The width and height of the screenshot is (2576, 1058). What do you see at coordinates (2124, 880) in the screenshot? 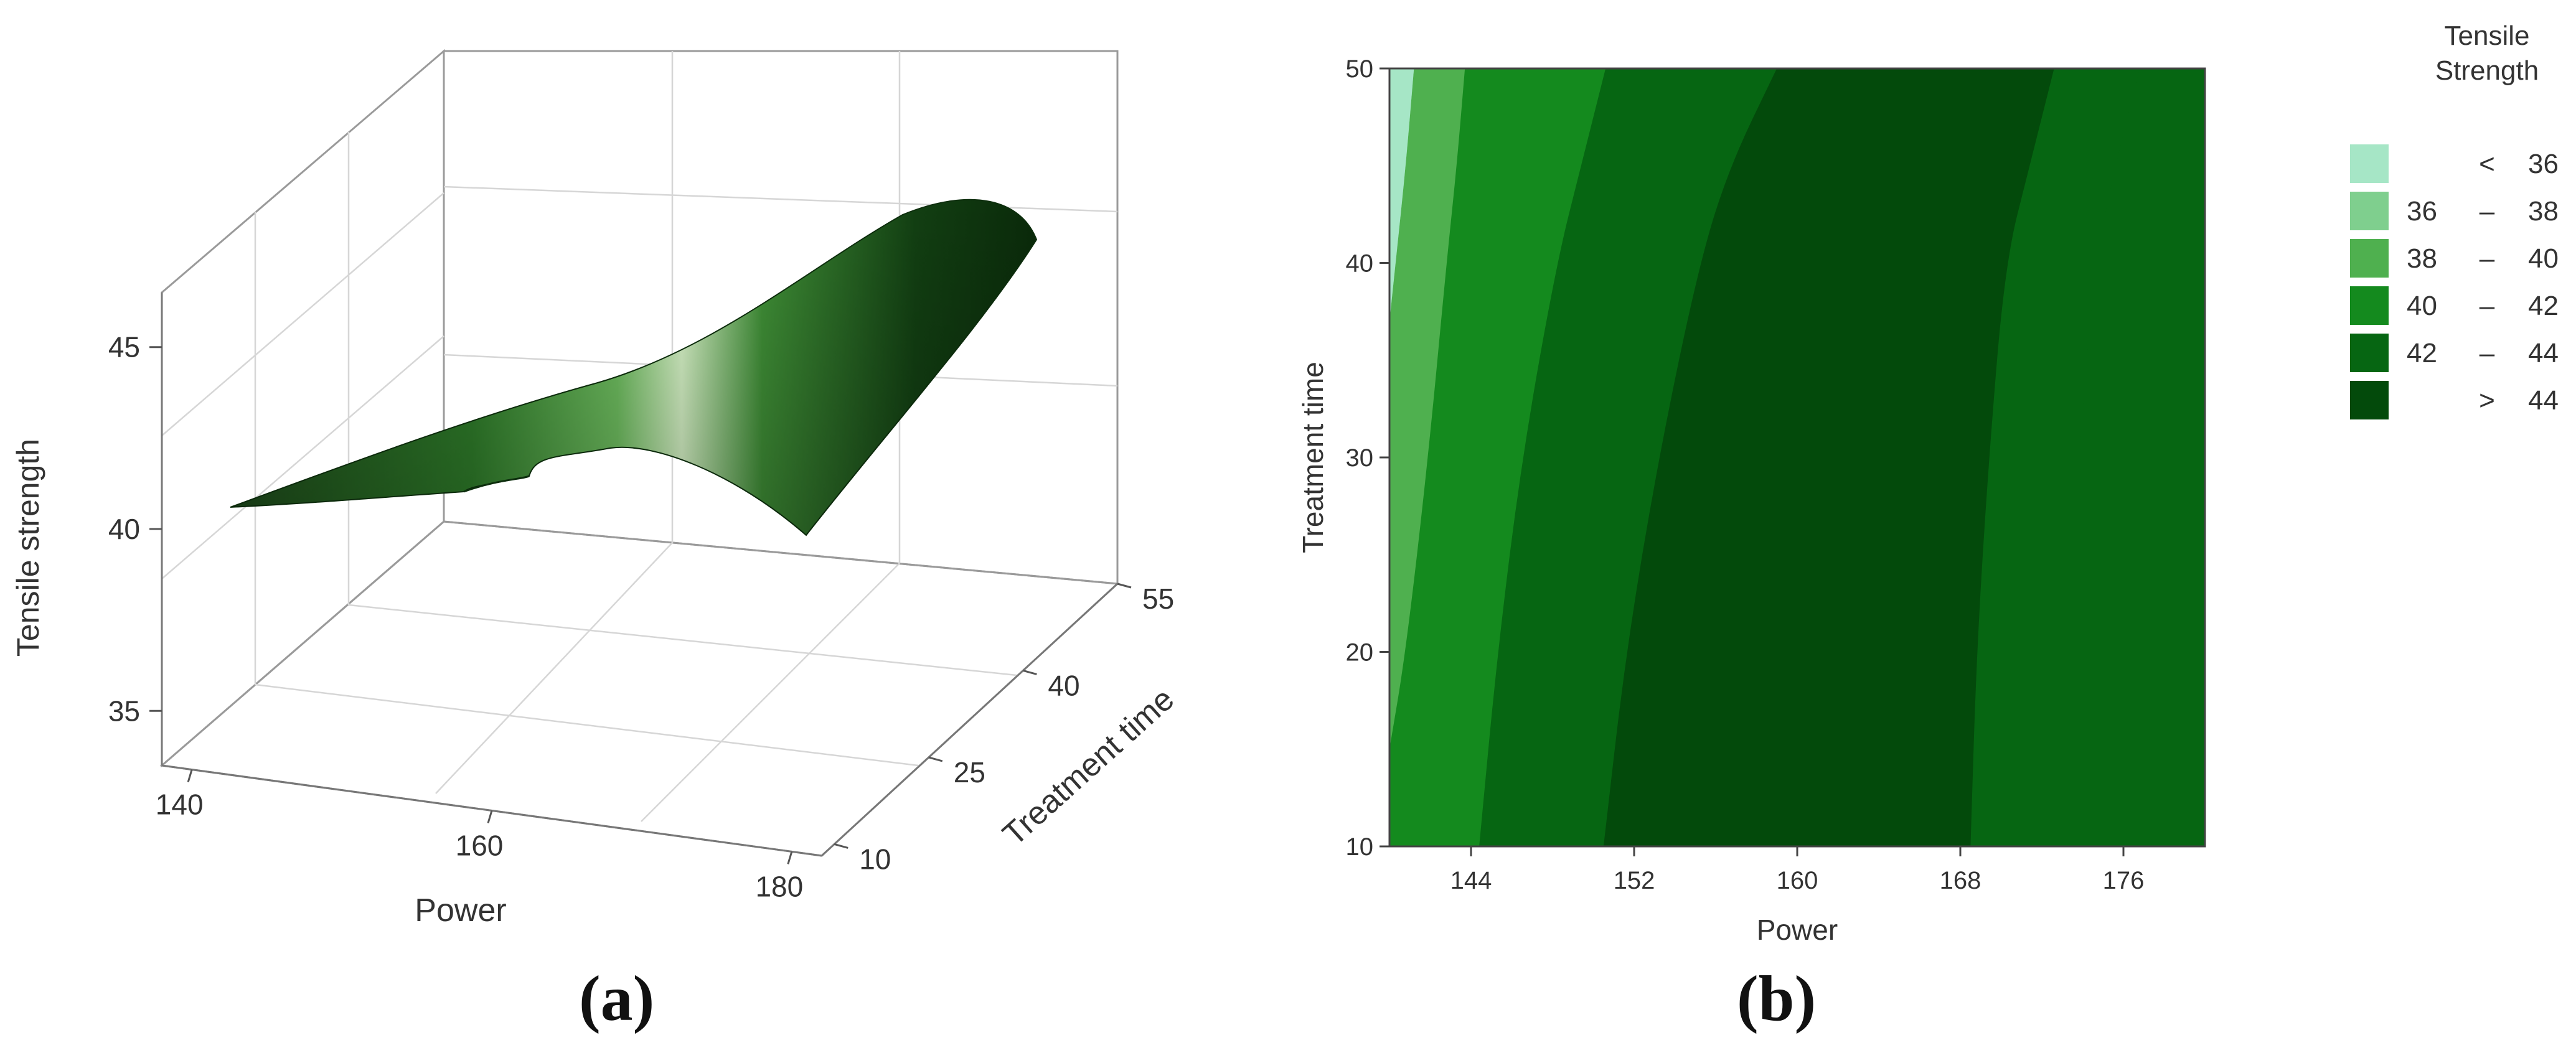
I see `contour-x-tick-label: 176` at bounding box center [2124, 880].